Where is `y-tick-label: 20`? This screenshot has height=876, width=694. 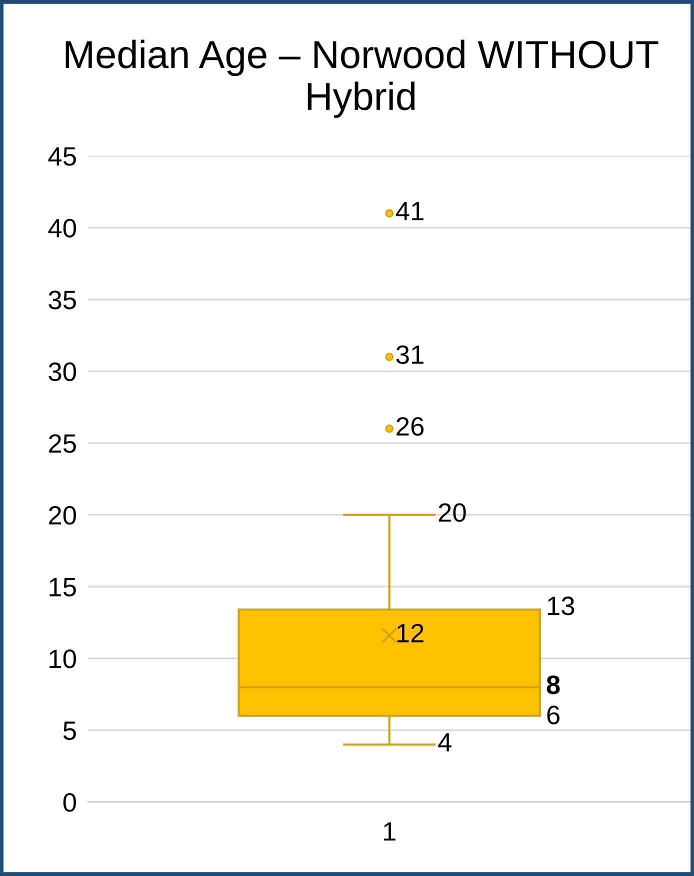 y-tick-label: 20 is located at coordinates (62, 515).